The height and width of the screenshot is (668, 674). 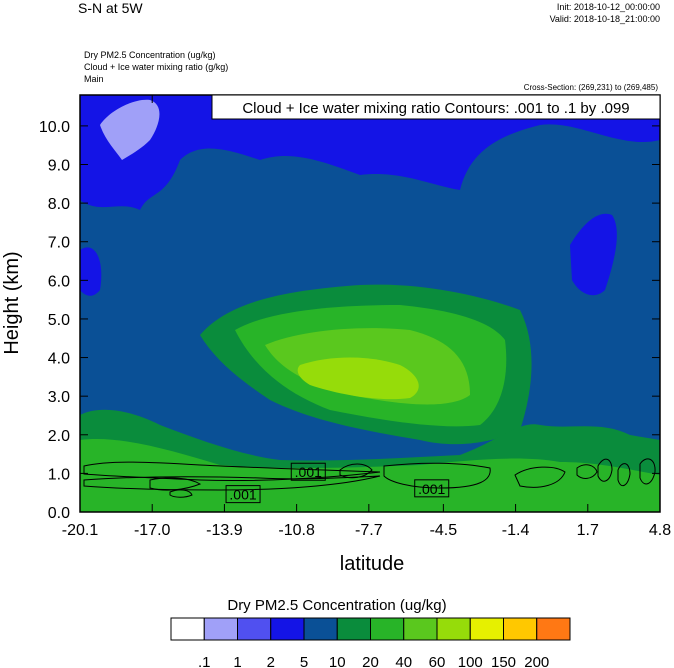 I want to click on y-tick-label: 7.0, so click(x=59, y=243).